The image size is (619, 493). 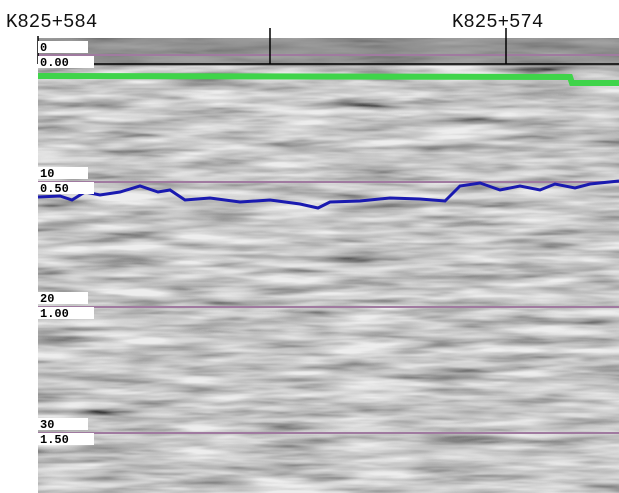 What do you see at coordinates (328, 79) in the screenshot?
I see `surface-horizon` at bounding box center [328, 79].